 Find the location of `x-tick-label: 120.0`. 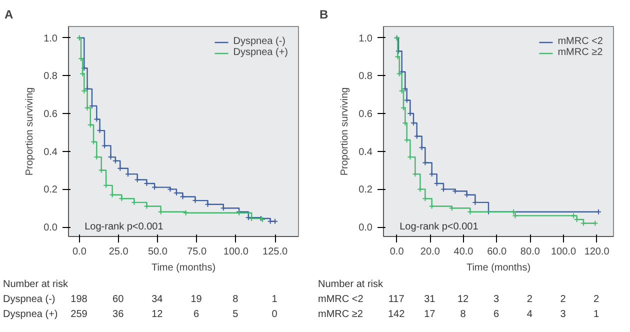

x-tick-label: 120.0 is located at coordinates (597, 252).